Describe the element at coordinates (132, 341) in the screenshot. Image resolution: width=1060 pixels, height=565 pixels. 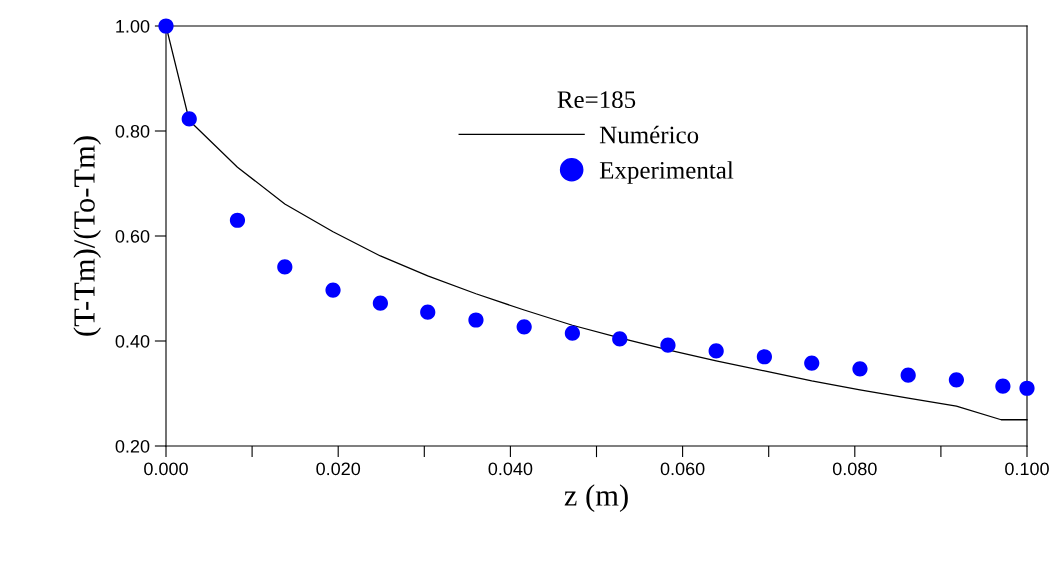
I see `y-tick-label: 0.40` at that location.